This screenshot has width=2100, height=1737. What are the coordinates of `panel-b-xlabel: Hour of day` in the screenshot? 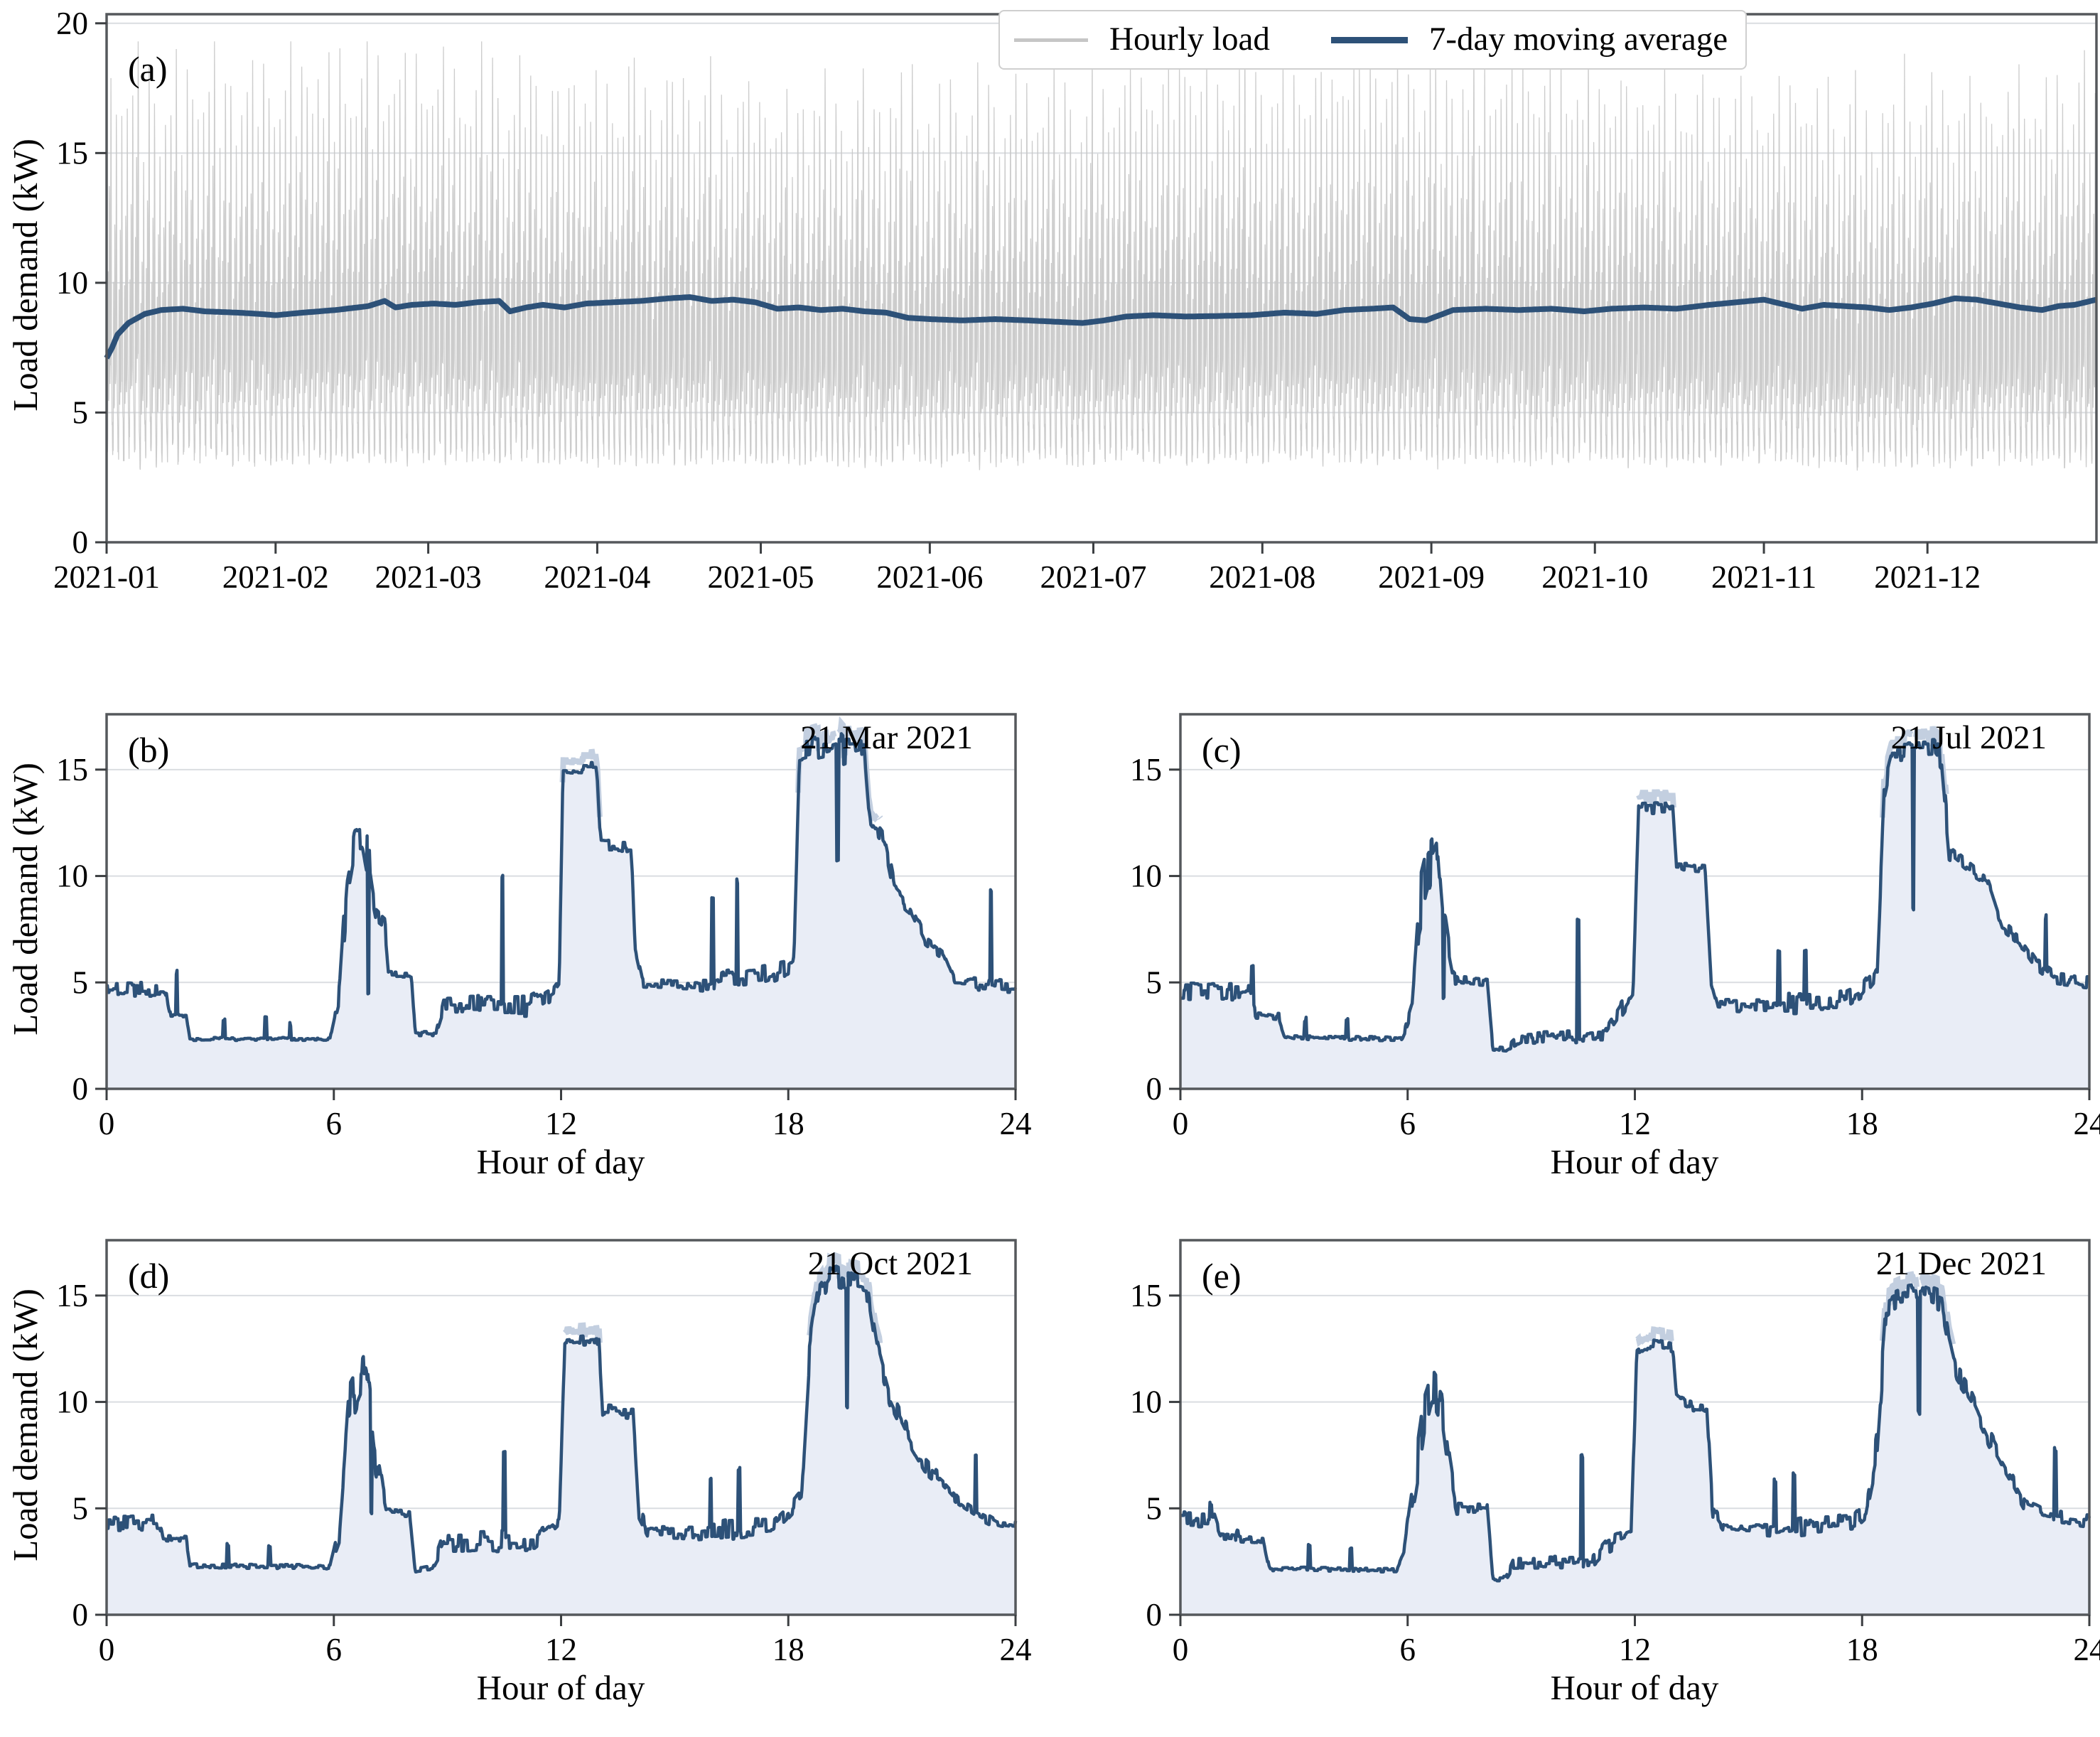 It's located at (561, 1161).